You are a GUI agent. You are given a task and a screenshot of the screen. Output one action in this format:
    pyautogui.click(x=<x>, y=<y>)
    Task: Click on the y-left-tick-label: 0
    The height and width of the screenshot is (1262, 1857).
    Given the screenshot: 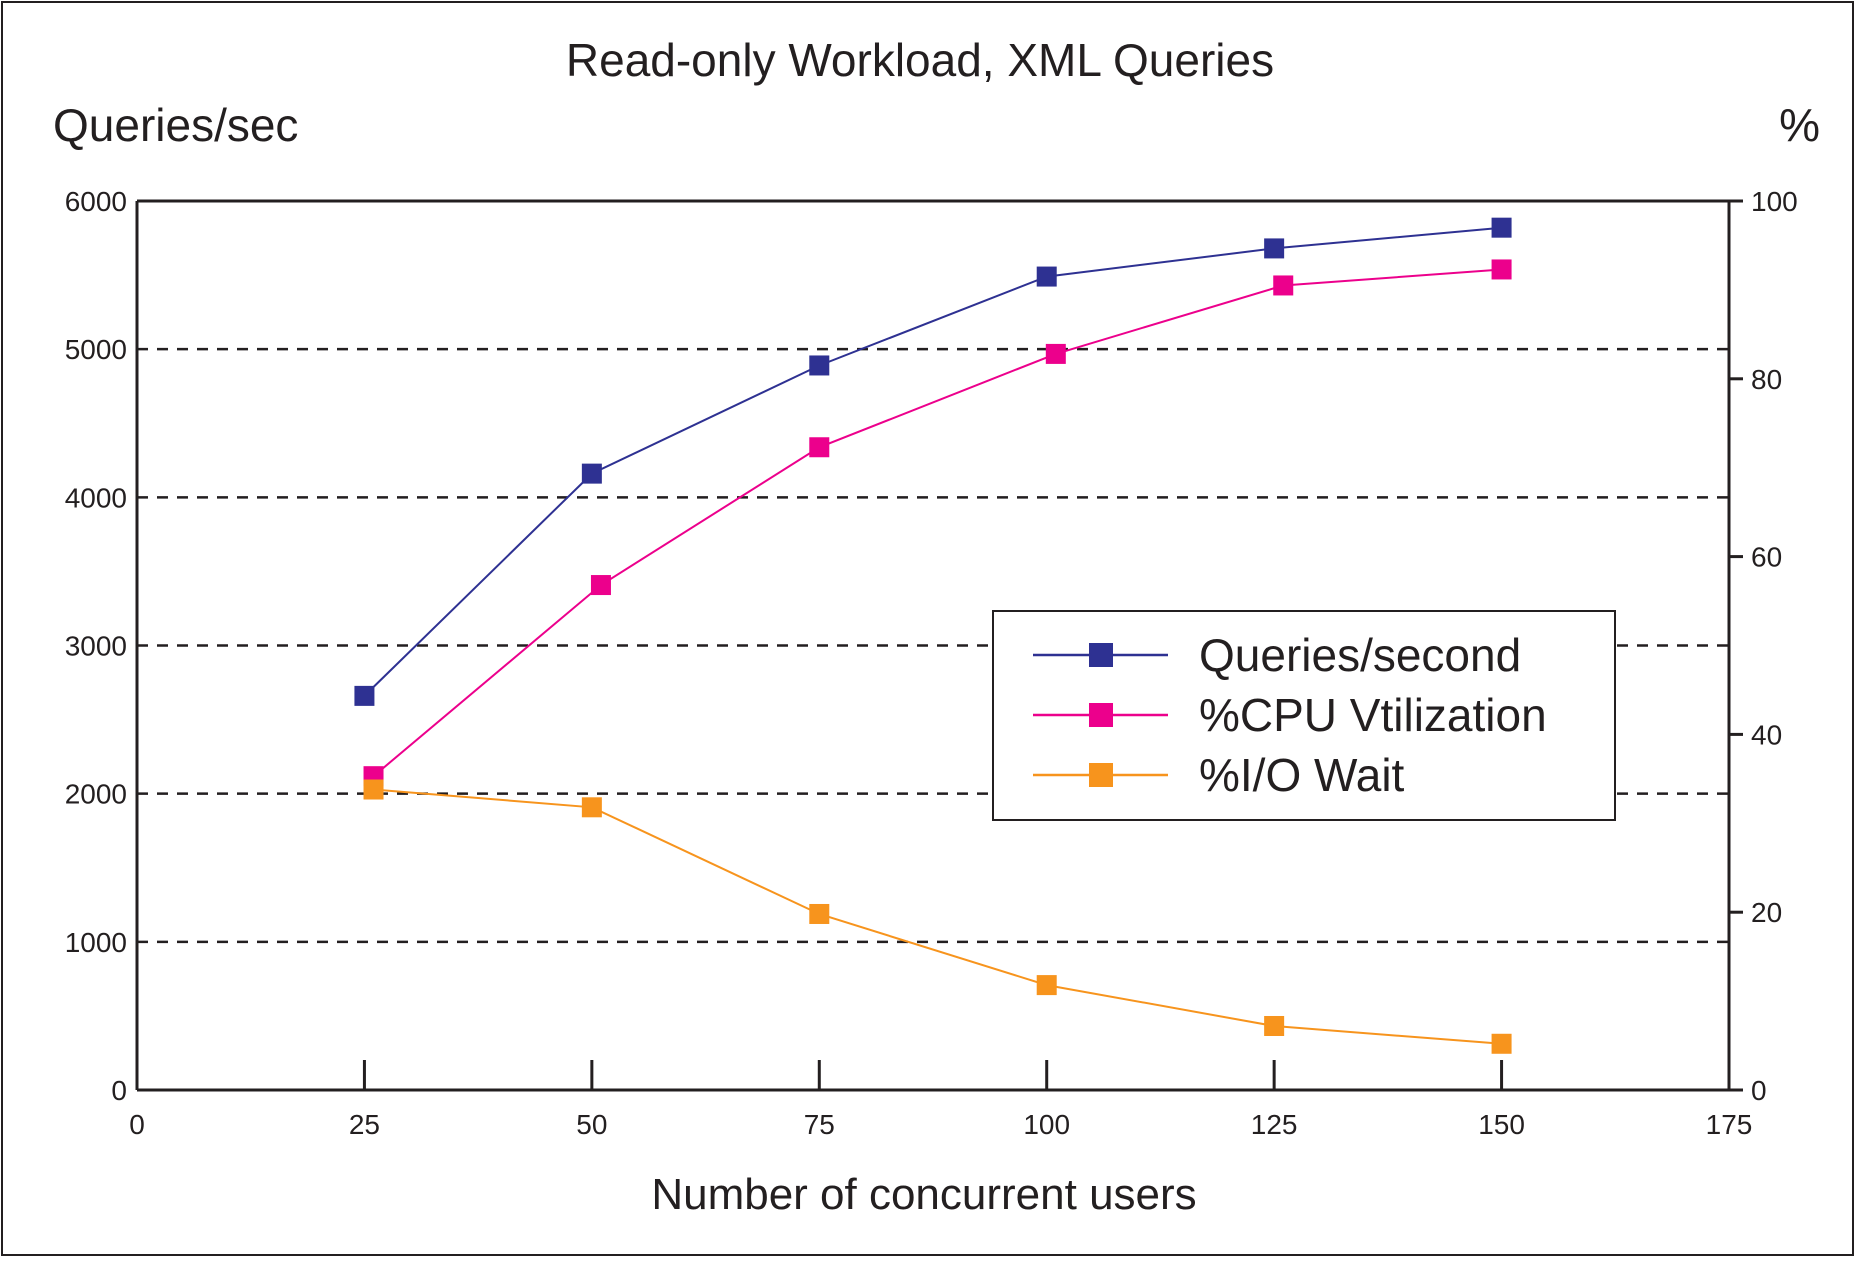 What is the action you would take?
    pyautogui.click(x=119, y=1090)
    